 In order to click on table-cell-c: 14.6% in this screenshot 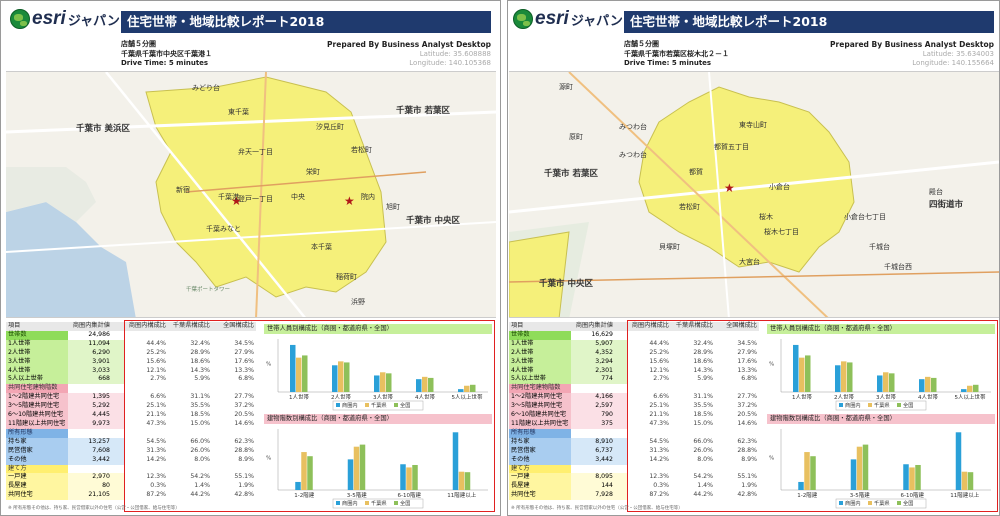, I will do `click(747, 423)`.